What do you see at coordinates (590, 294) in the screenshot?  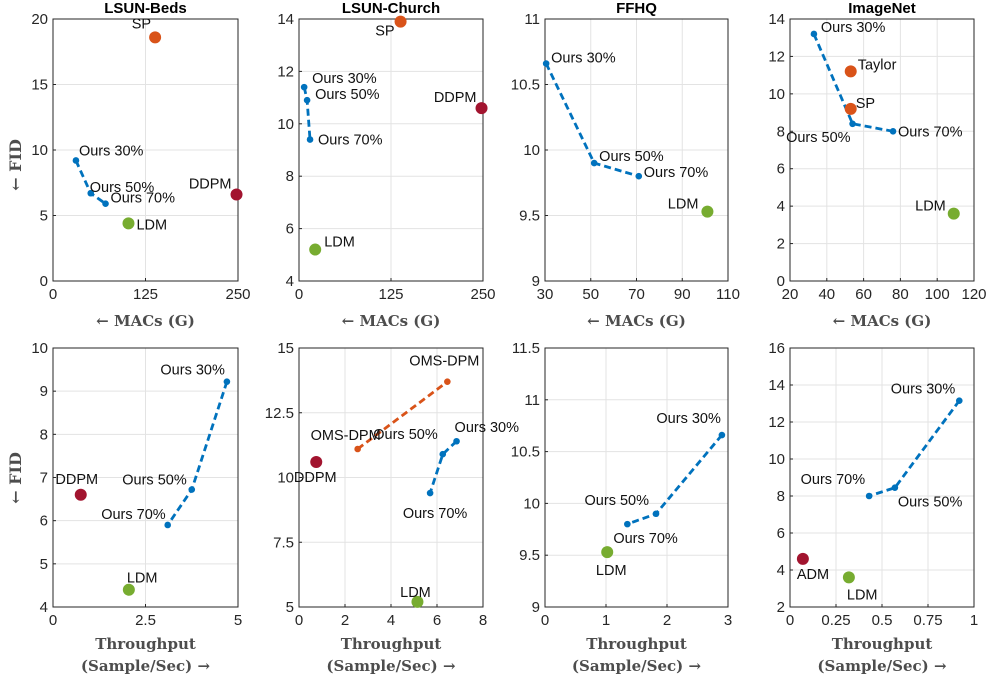 I see `x-tick-label: 50` at bounding box center [590, 294].